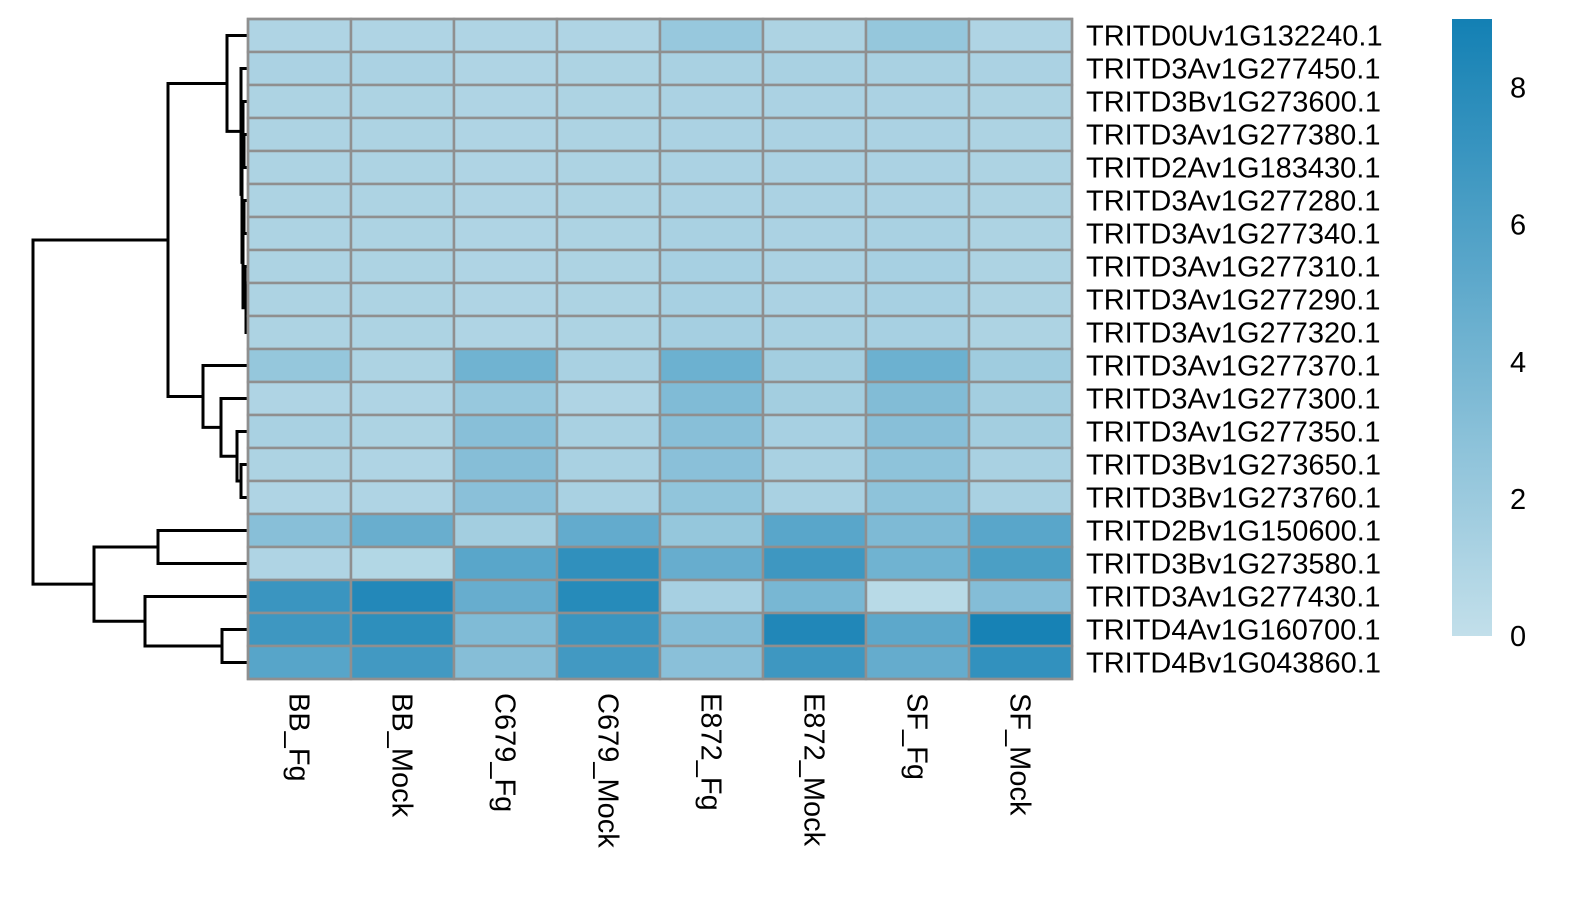  Describe the element at coordinates (1233, 433) in the screenshot. I see `row-label: TRITD3Av1G277350.1` at that location.